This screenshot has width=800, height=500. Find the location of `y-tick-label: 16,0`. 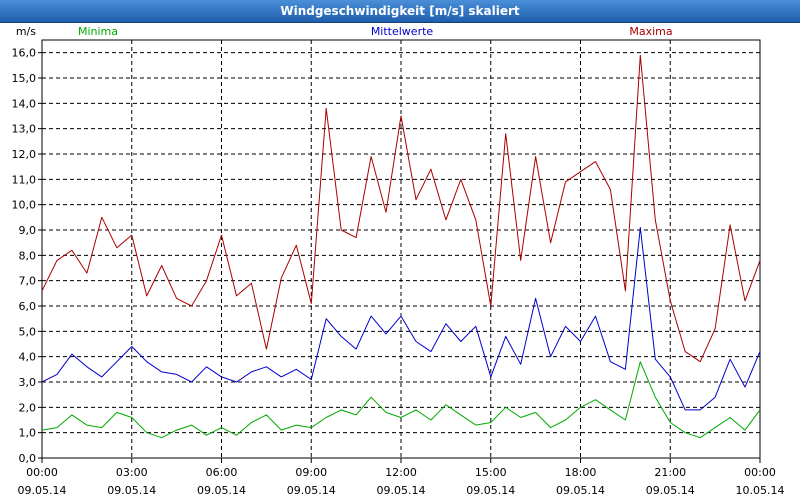

y-tick-label: 16,0 is located at coordinates (24, 53).